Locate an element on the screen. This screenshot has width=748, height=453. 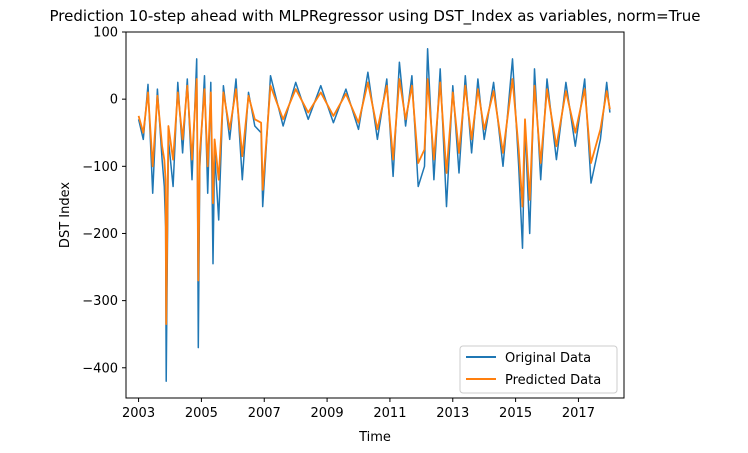
x-tick-label: 2009 is located at coordinates (327, 413).